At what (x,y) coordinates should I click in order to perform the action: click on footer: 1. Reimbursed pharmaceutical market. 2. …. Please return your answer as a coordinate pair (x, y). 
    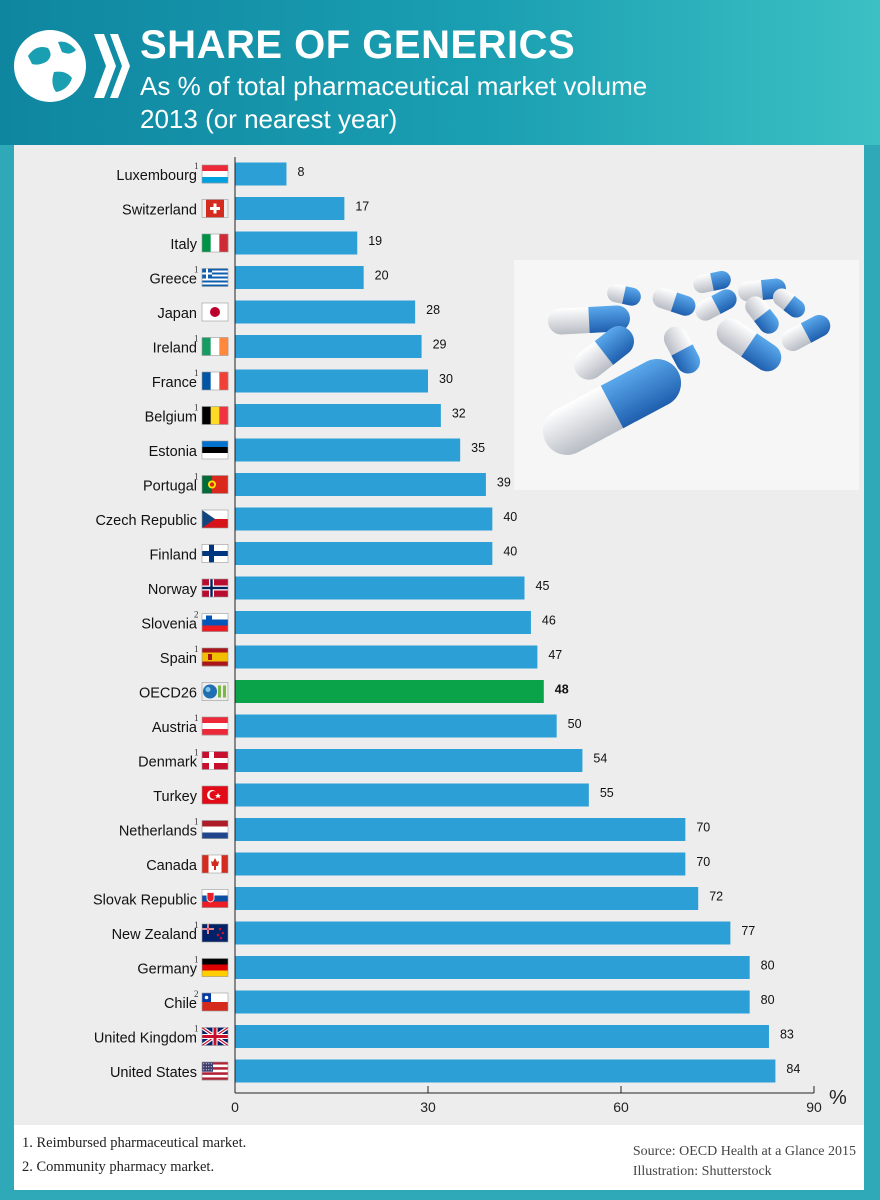
    Looking at the image, I should click on (439, 1157).